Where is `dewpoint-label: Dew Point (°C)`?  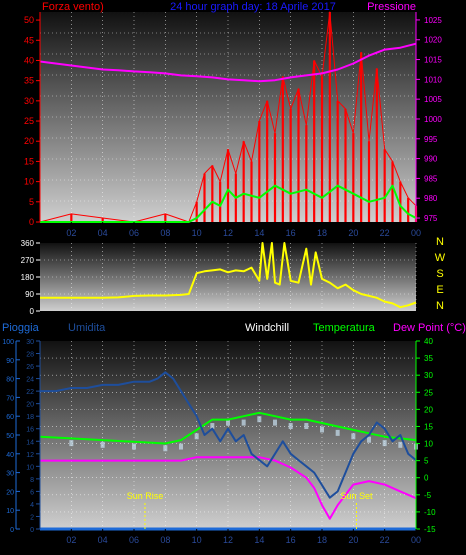 dewpoint-label: Dew Point (°C) is located at coordinates (429, 328).